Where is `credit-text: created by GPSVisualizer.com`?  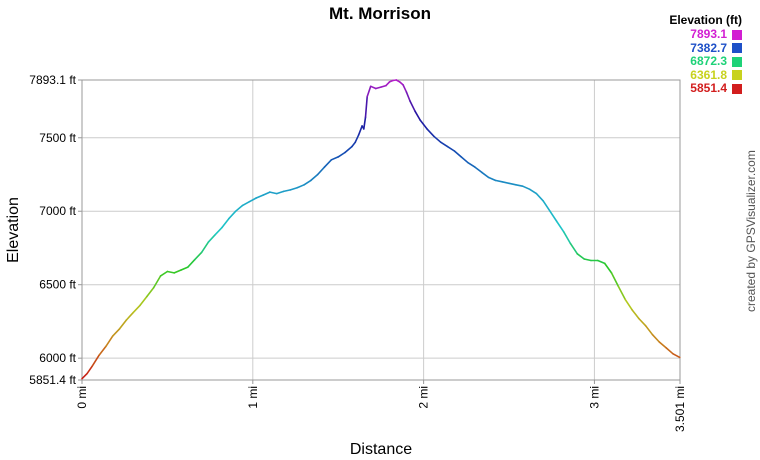 credit-text: created by GPSVisualizer.com is located at coordinates (751, 231).